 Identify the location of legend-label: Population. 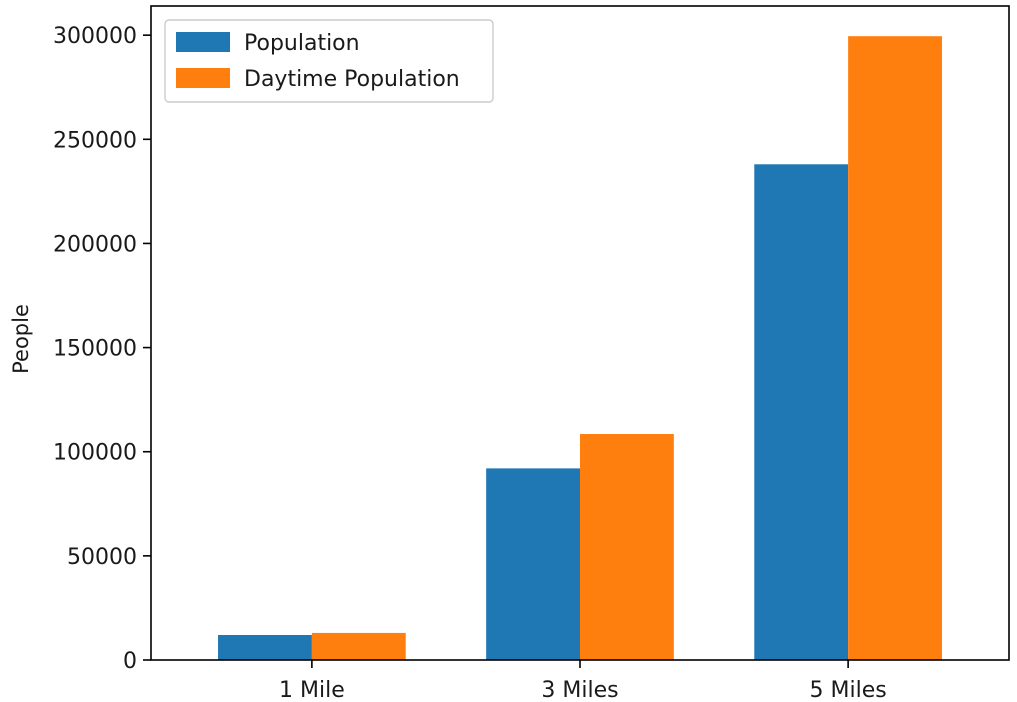
(302, 43).